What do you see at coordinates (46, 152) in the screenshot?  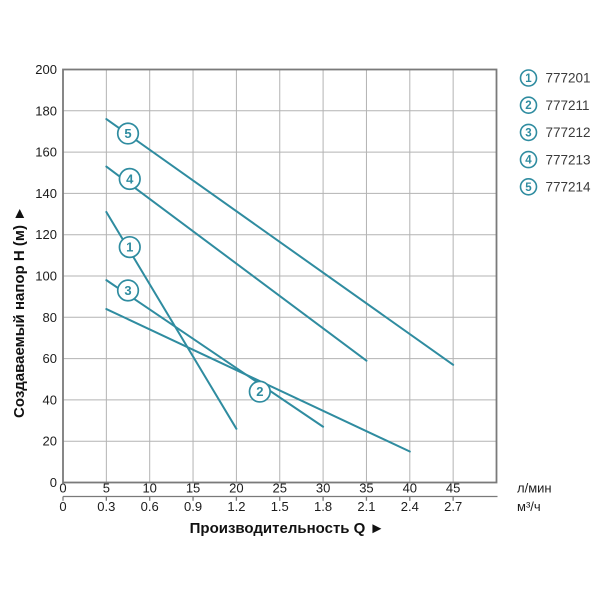 I see `y-tick-label: 160` at bounding box center [46, 152].